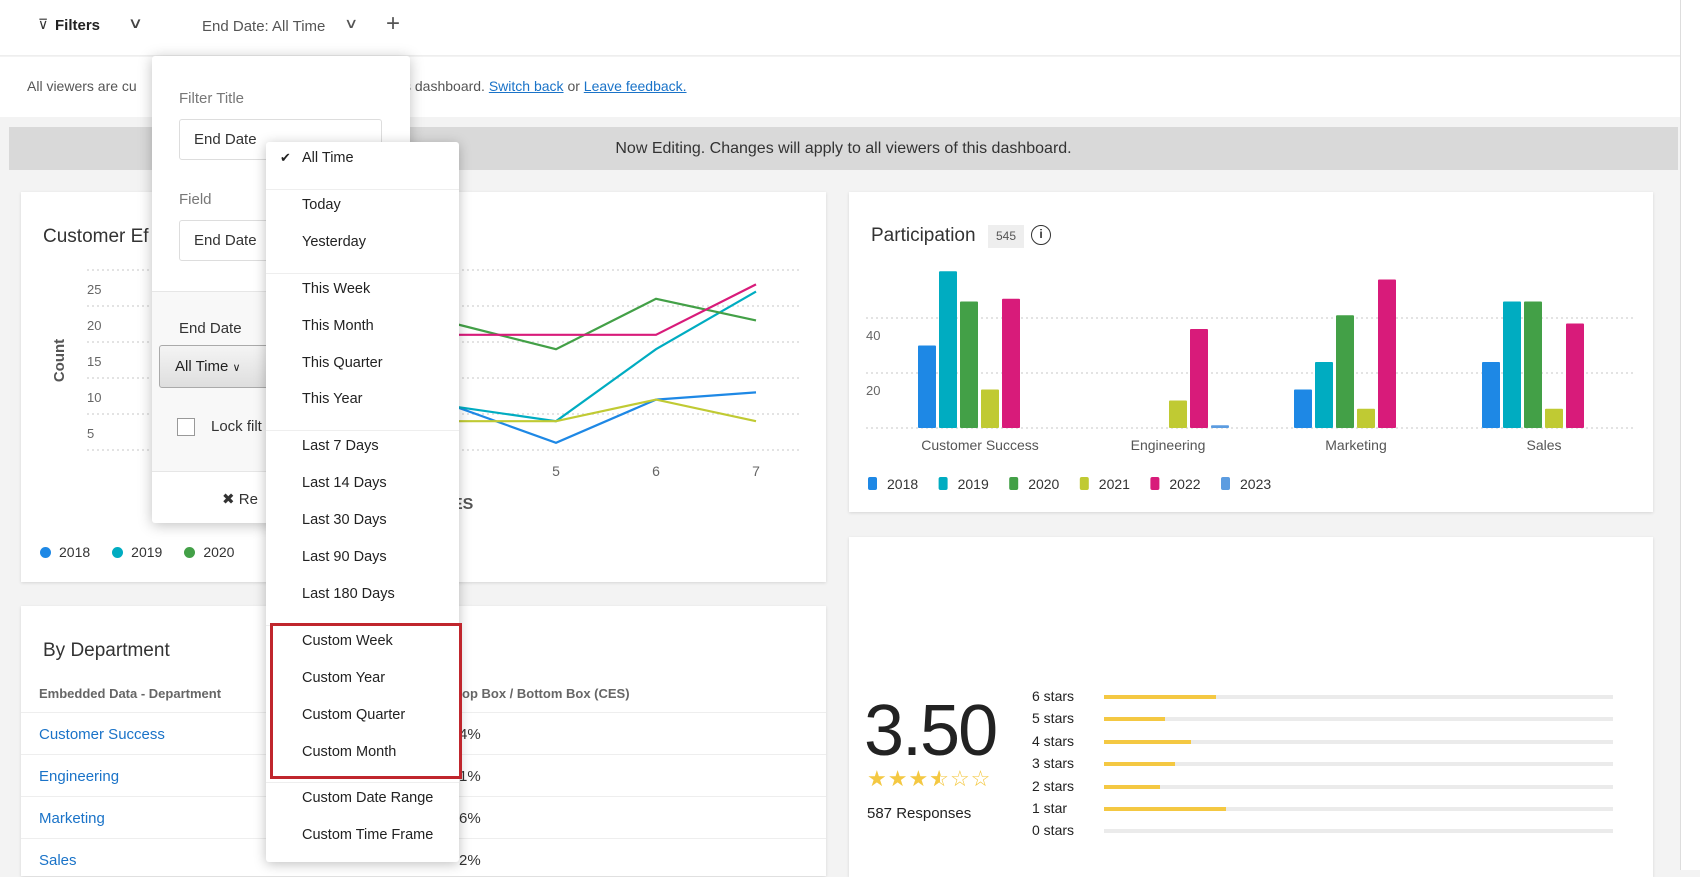 The height and width of the screenshot is (877, 1700). What do you see at coordinates (79, 776) in the screenshot?
I see `table-row-dept-link: Engineering` at bounding box center [79, 776].